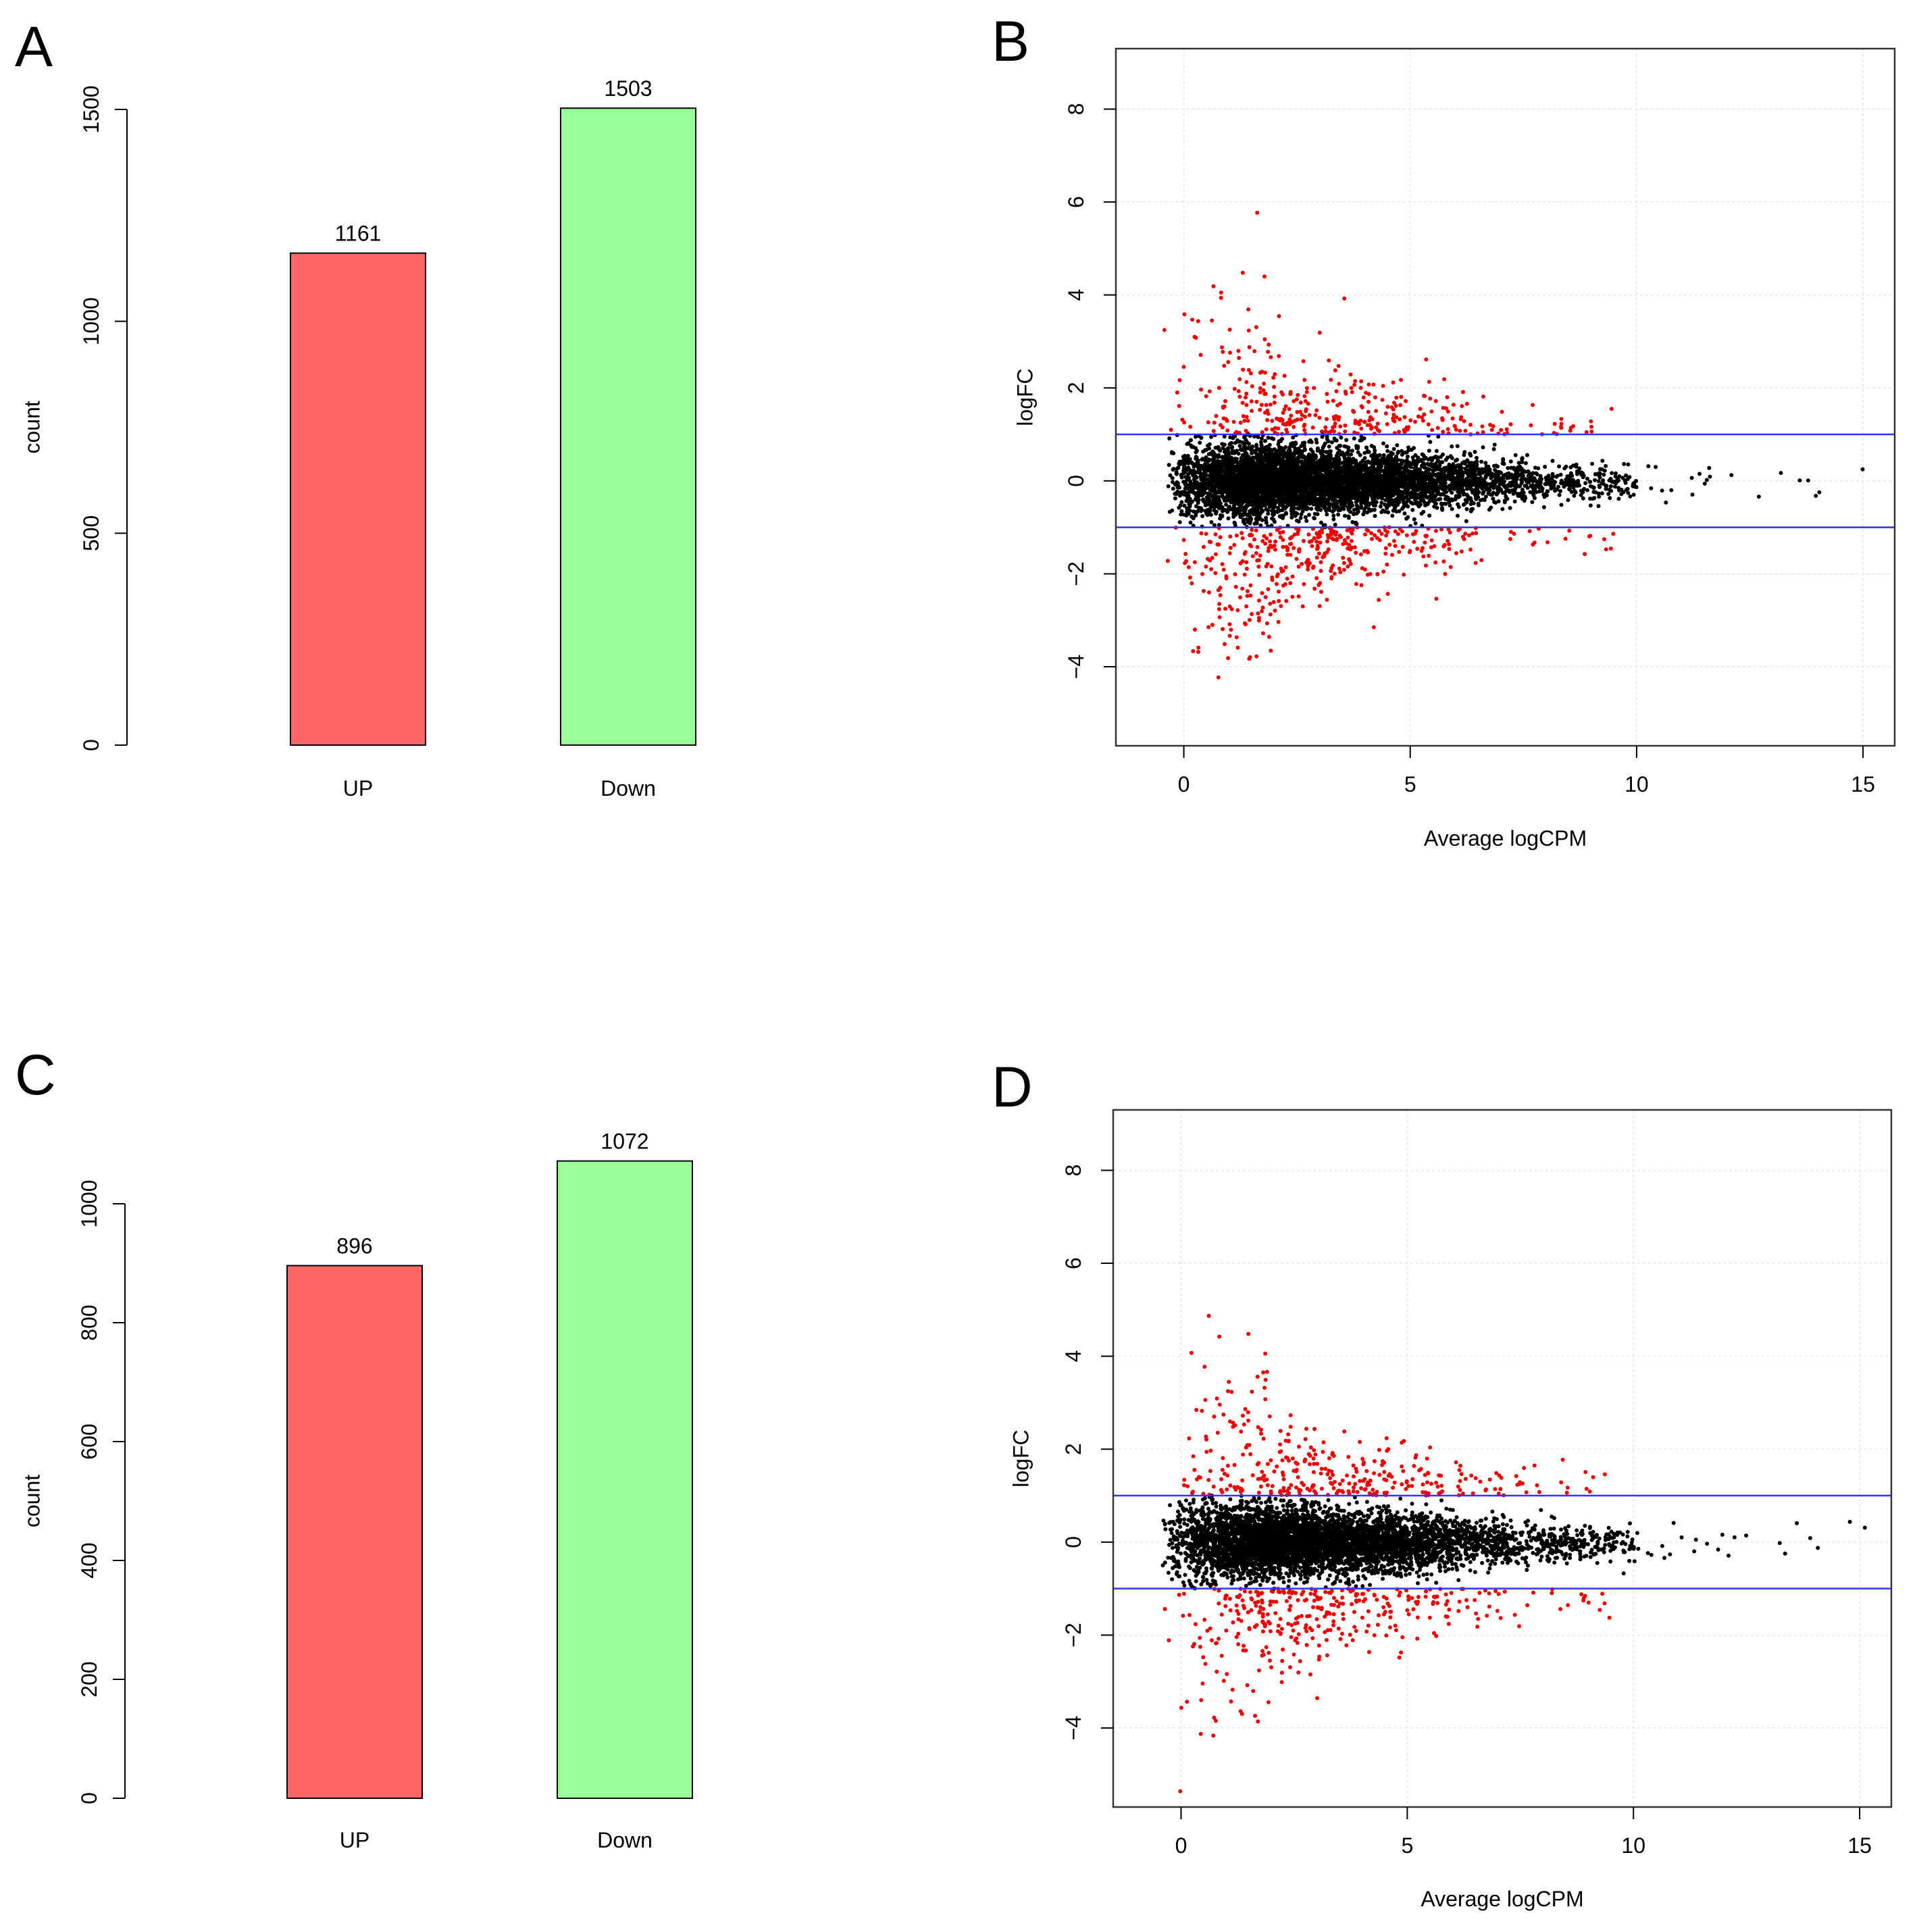 The width and height of the screenshot is (1917, 1932). Describe the element at coordinates (1010, 41) in the screenshot. I see `panel-letter: B` at that location.